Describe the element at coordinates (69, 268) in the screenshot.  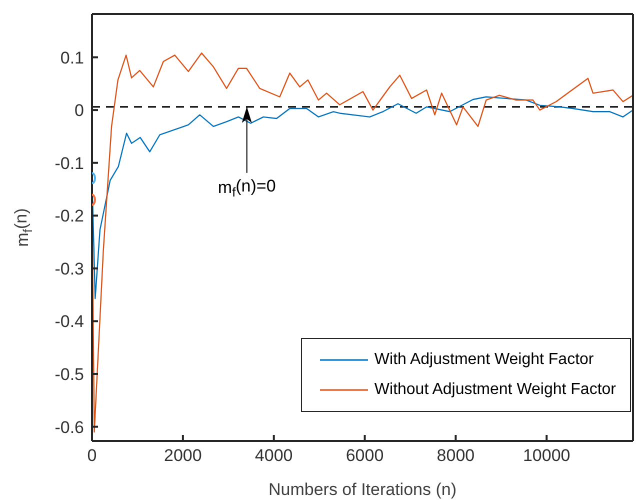
I see `y-tick-label: -0.3` at that location.